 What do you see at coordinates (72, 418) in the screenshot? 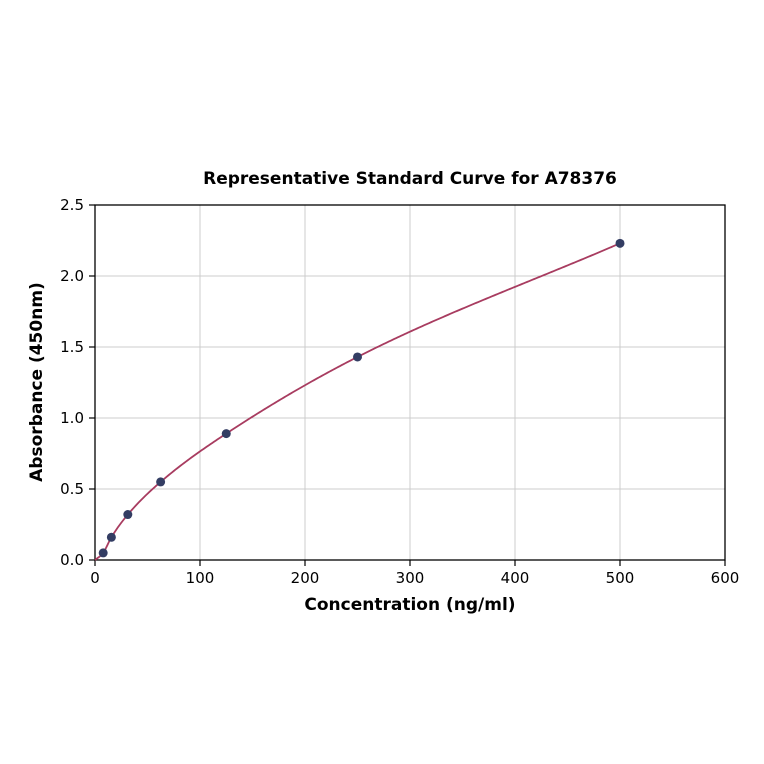
I see `y-tick-label: 1.0` at bounding box center [72, 418].